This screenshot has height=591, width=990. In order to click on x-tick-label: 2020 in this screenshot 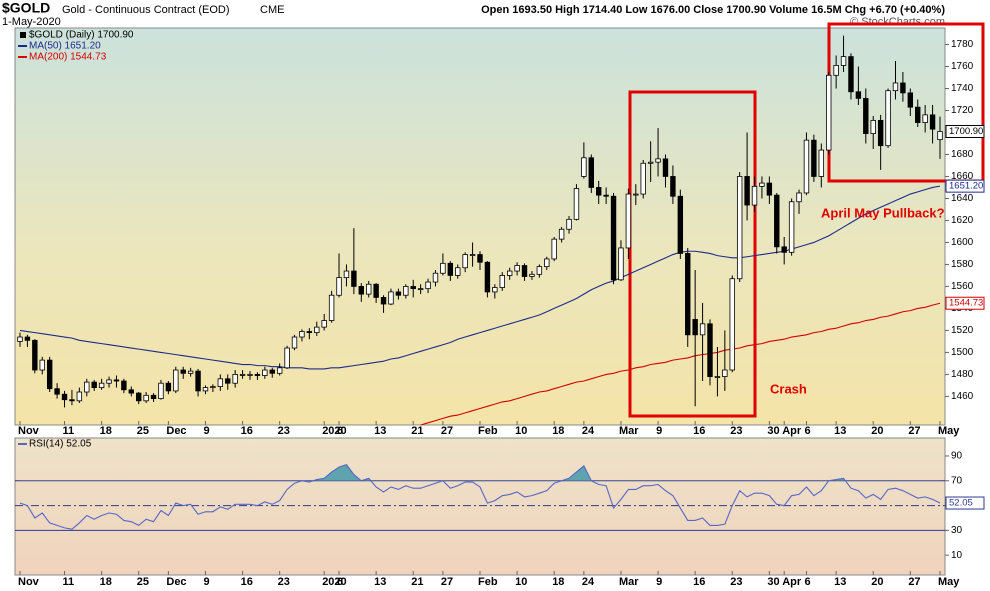, I will do `click(334, 431)`.